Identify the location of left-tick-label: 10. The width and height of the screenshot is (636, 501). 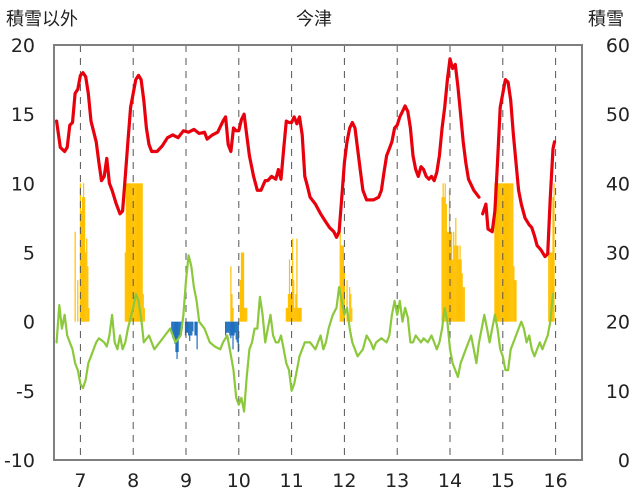
(23, 184).